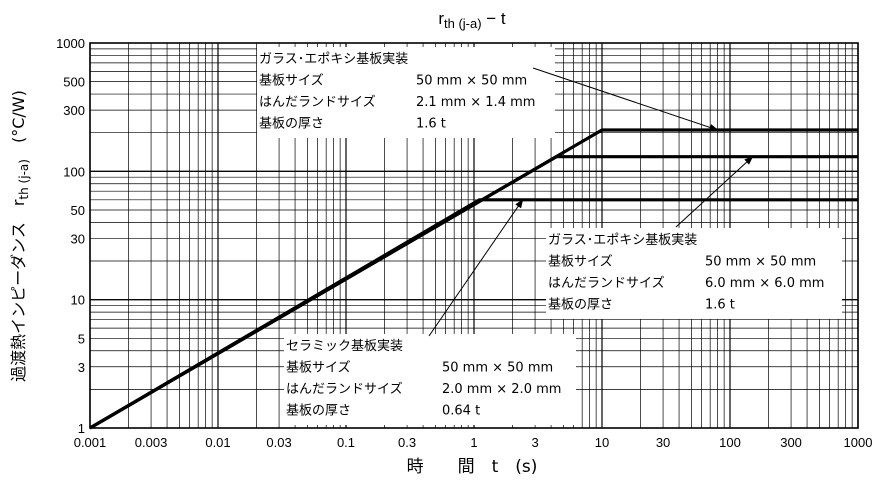 The width and height of the screenshot is (878, 494). I want to click on x-axis-label: 時 間 t (s), so click(472, 467).